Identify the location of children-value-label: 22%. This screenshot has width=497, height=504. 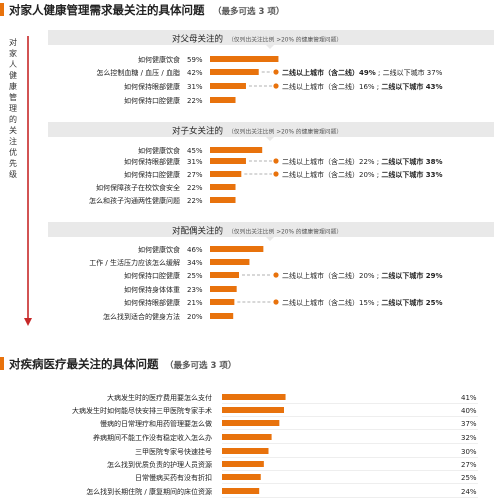
(195, 188).